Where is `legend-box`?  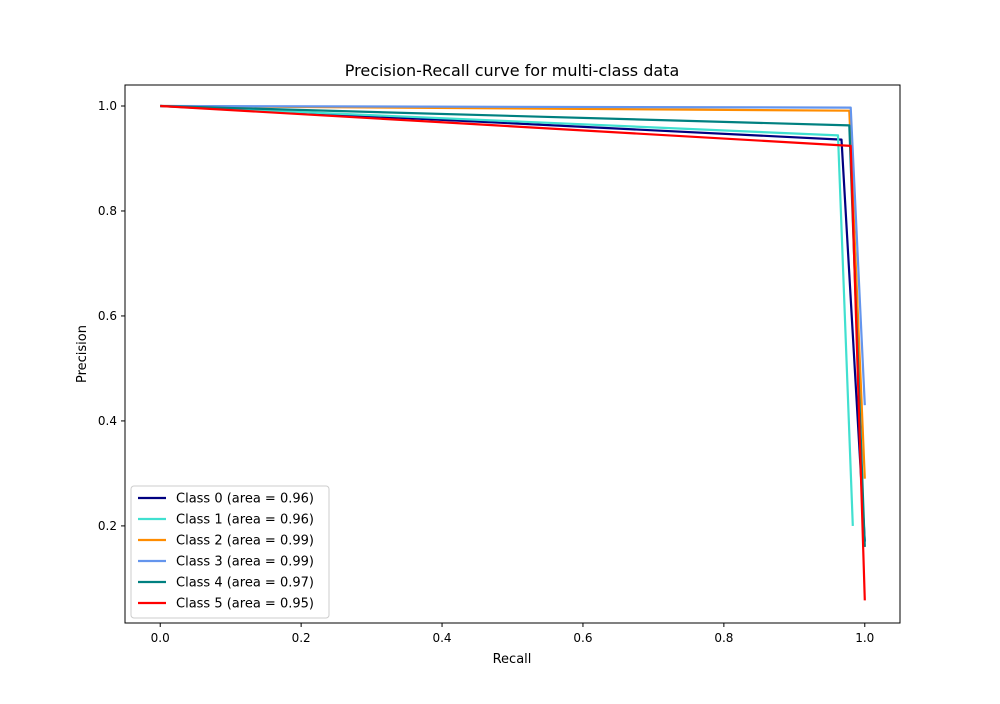
legend-box is located at coordinates (230, 552).